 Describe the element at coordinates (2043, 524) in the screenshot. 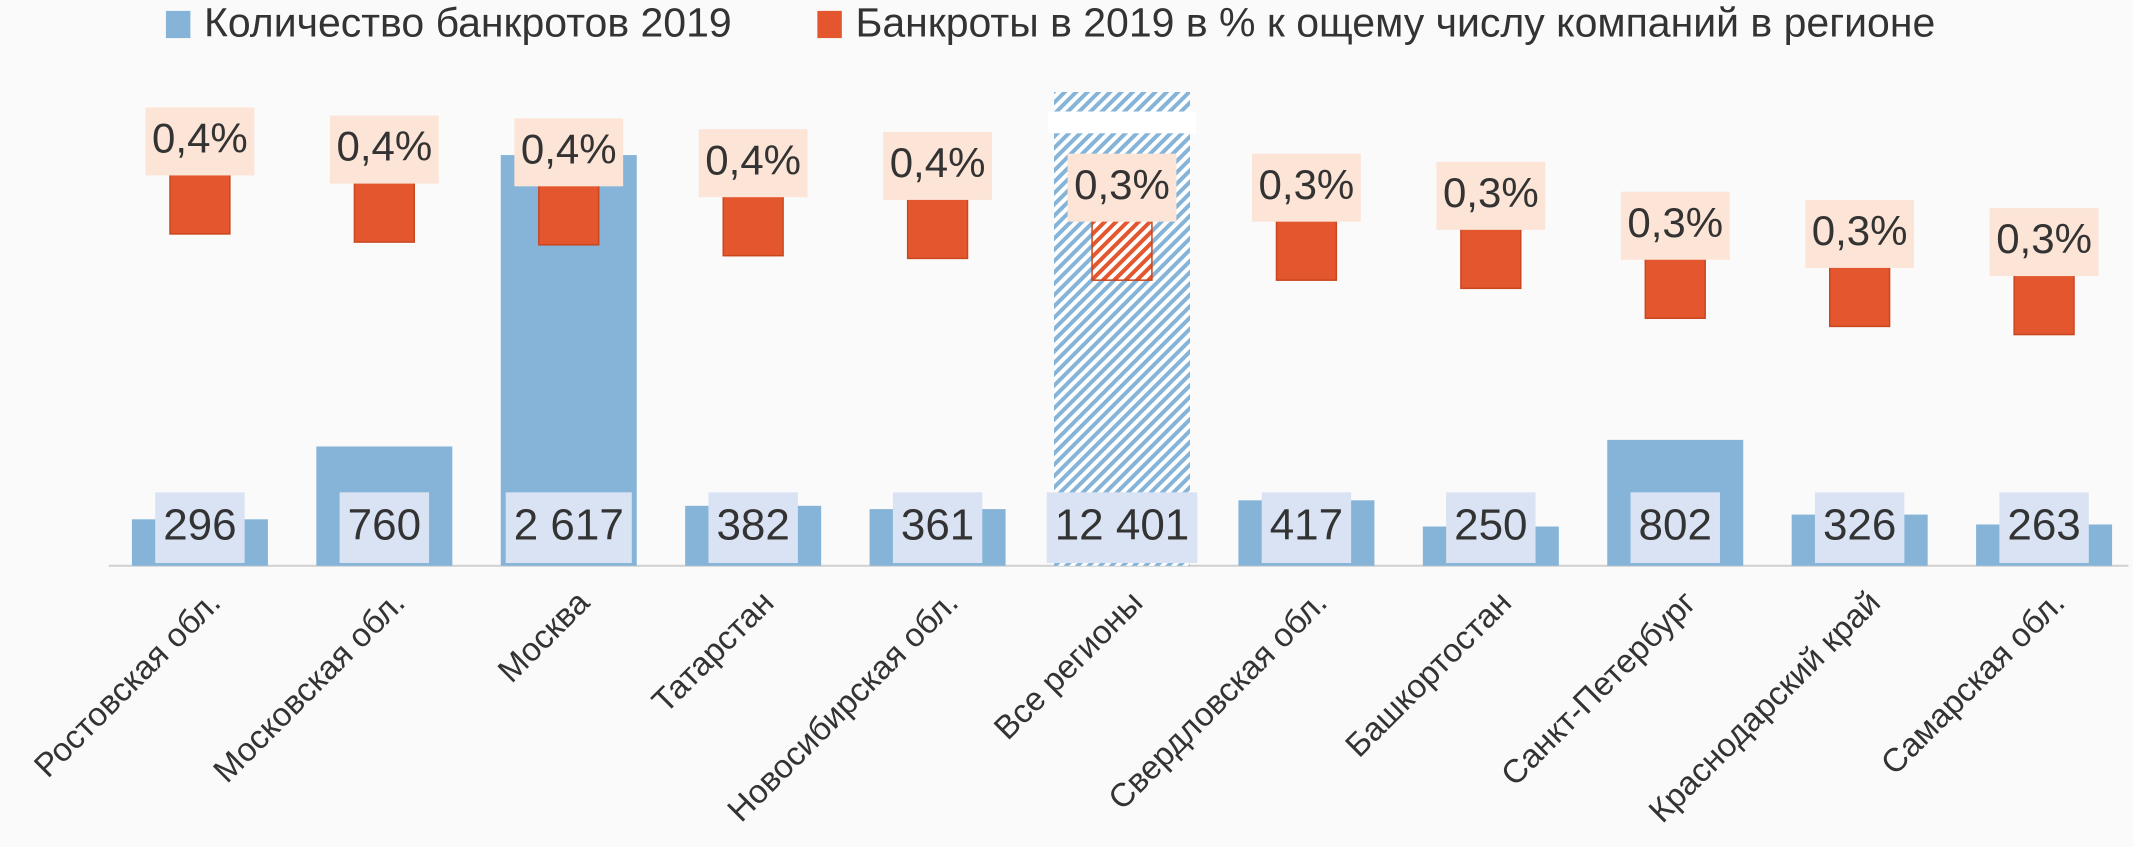

I see `bar-value-label: 263` at that location.